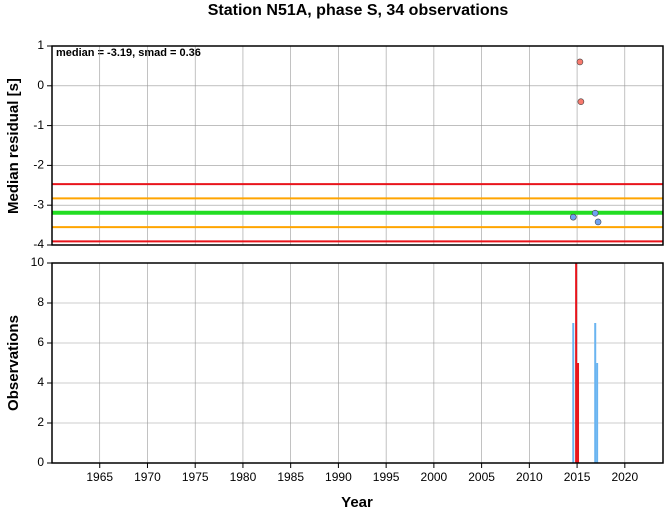 This screenshot has width=669, height=511. Describe the element at coordinates (38, 125) in the screenshot. I see `y-tick-label: -1` at that location.